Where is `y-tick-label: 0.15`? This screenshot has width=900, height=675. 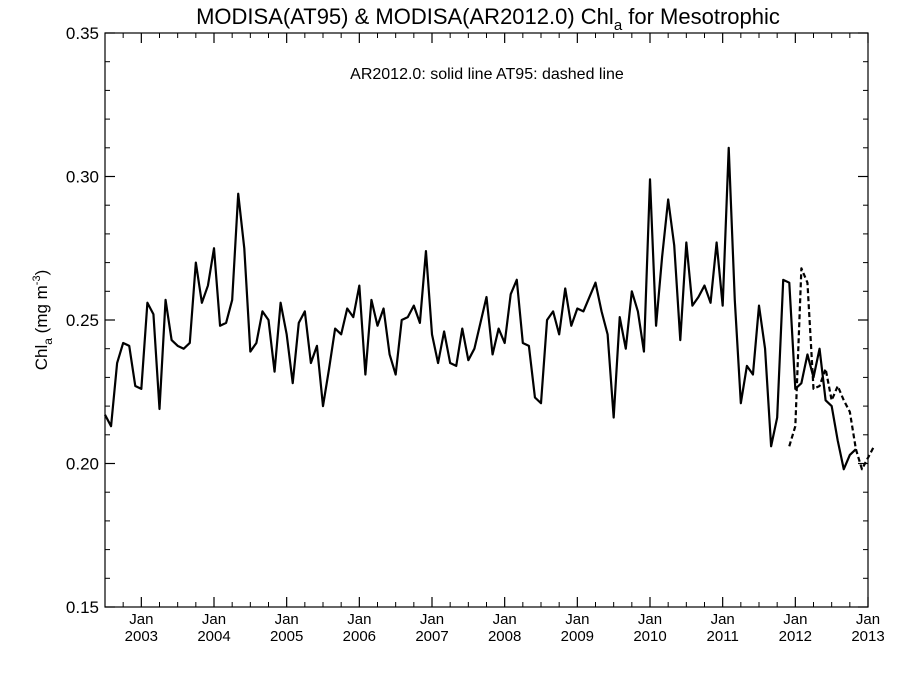 y-tick-label: 0.15 is located at coordinates (82, 607).